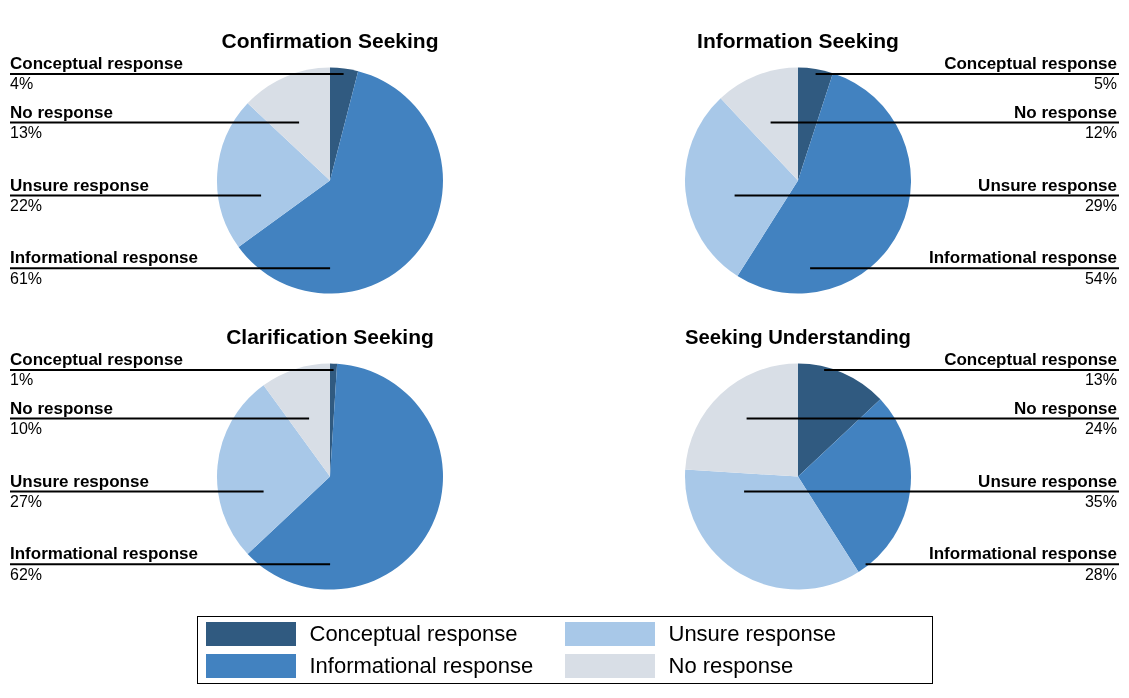 Image resolution: width=1129 pixels, height=698 pixels. I want to click on data-label: 54%, so click(1100, 278).